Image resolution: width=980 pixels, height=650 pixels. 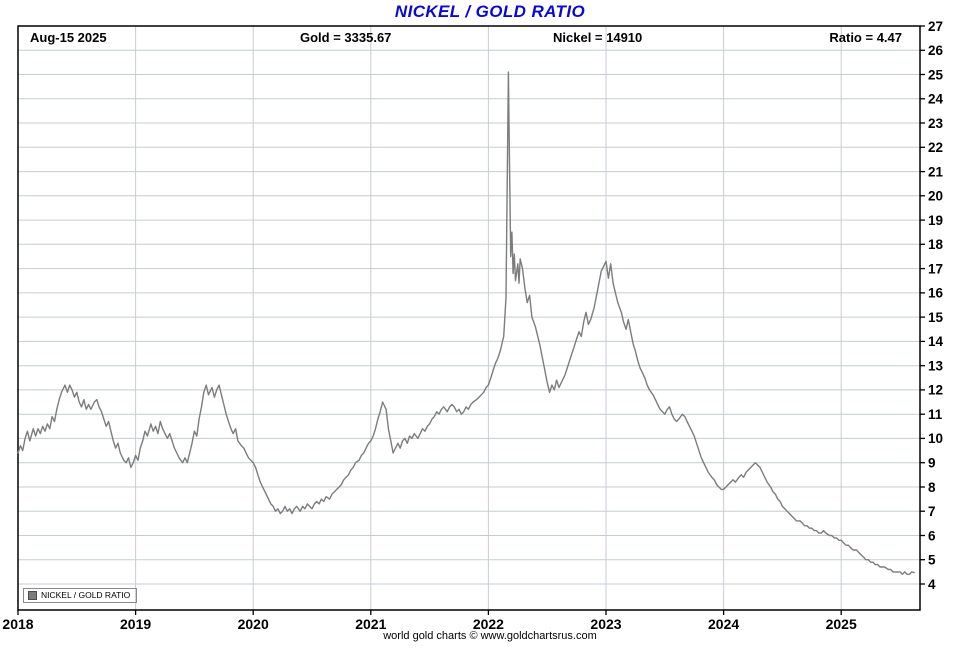 I want to click on chart-legend: NICKEL / GOLD RATIO, so click(x=80, y=595).